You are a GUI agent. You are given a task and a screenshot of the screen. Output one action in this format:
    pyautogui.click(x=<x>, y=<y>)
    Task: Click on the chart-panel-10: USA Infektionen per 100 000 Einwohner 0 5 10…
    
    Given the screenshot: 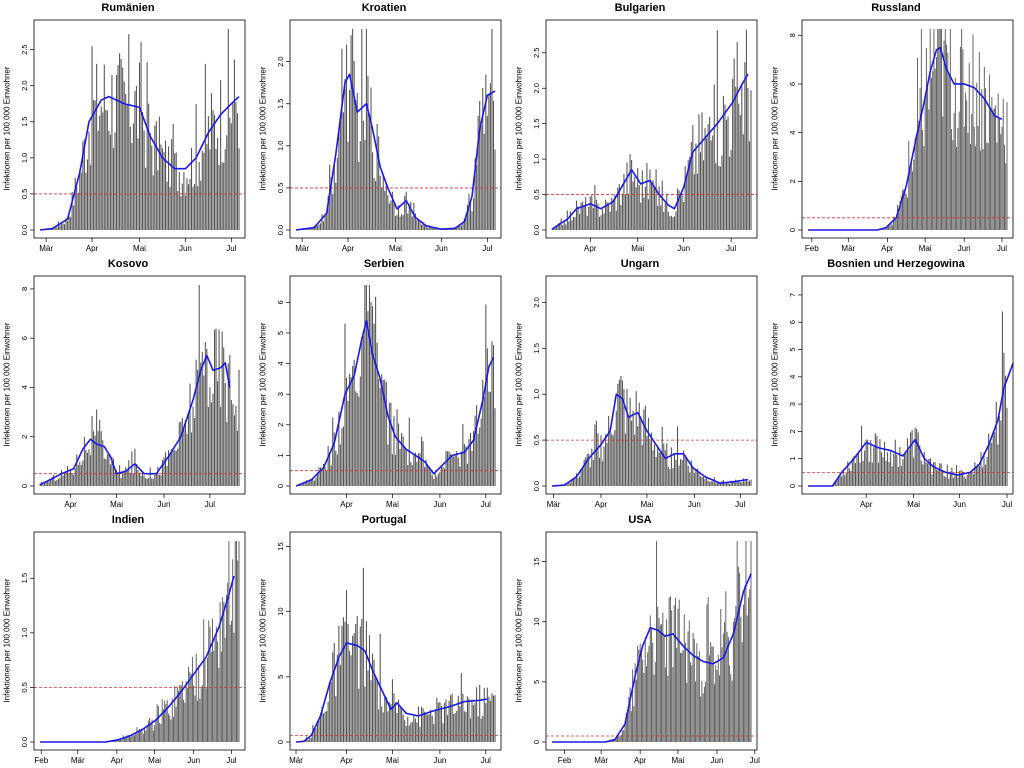 What is the action you would take?
    pyautogui.click(x=640, y=640)
    